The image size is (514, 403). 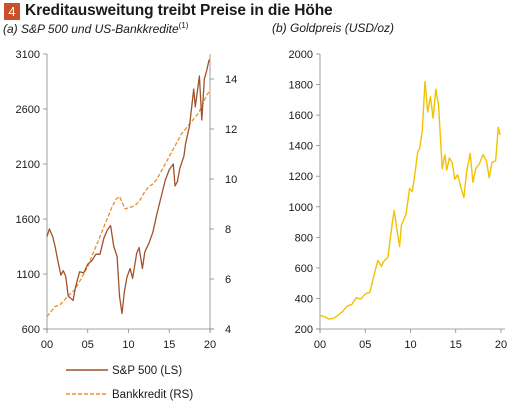 What do you see at coordinates (96, 28) in the screenshot?
I see `chart-a-subtitle: (a) S&P 500 und US-Bankkredite(1)` at bounding box center [96, 28].